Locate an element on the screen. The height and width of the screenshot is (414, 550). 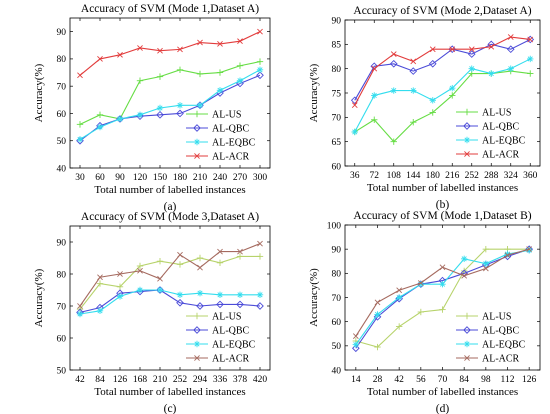
y-tick-label: 100 is located at coordinates (334, 226).